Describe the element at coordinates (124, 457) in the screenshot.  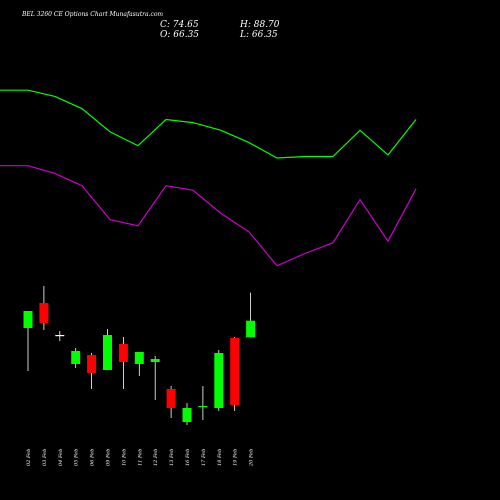
I see `x-tick-label: 10 Feb` at that location.